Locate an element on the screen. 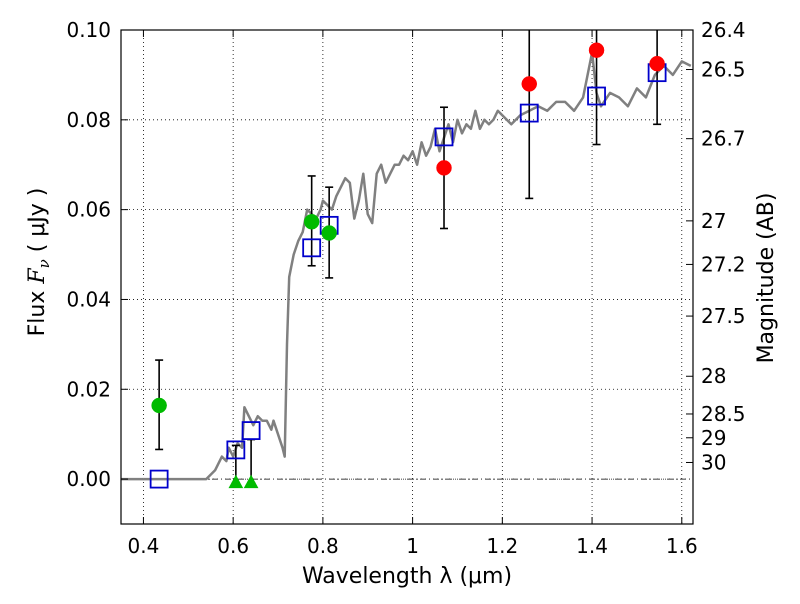  right-tick-label: 27.2 is located at coordinates (723, 264).